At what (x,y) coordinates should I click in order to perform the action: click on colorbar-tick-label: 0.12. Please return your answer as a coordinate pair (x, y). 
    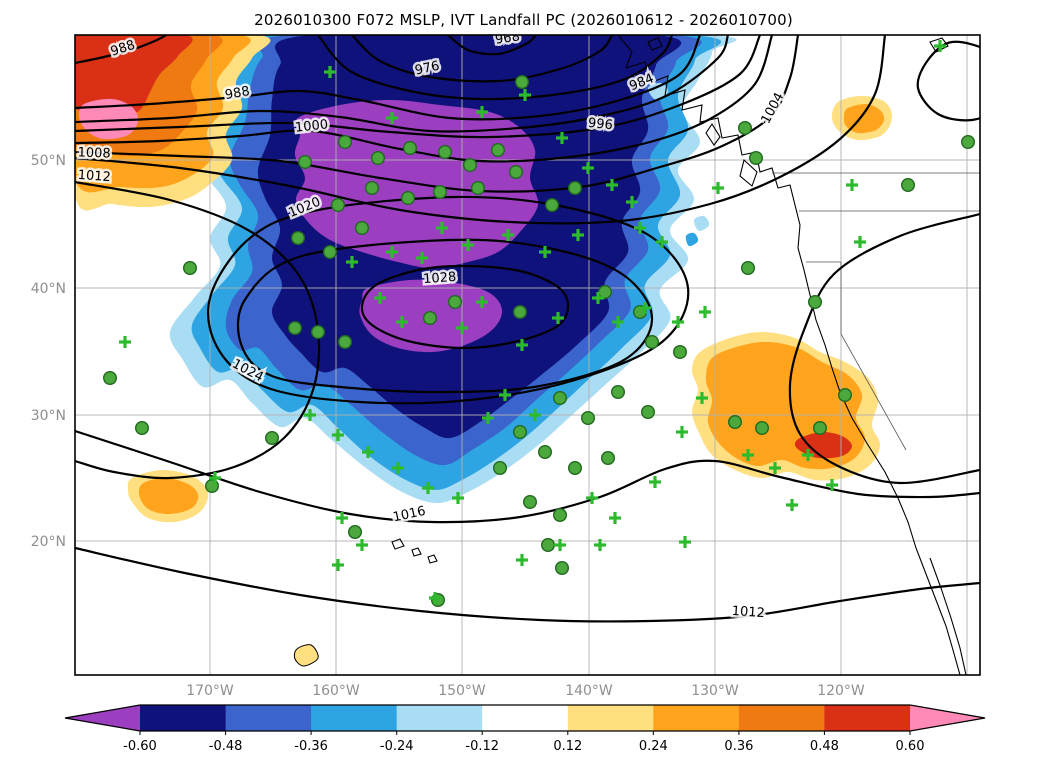
    Looking at the image, I should click on (567, 746).